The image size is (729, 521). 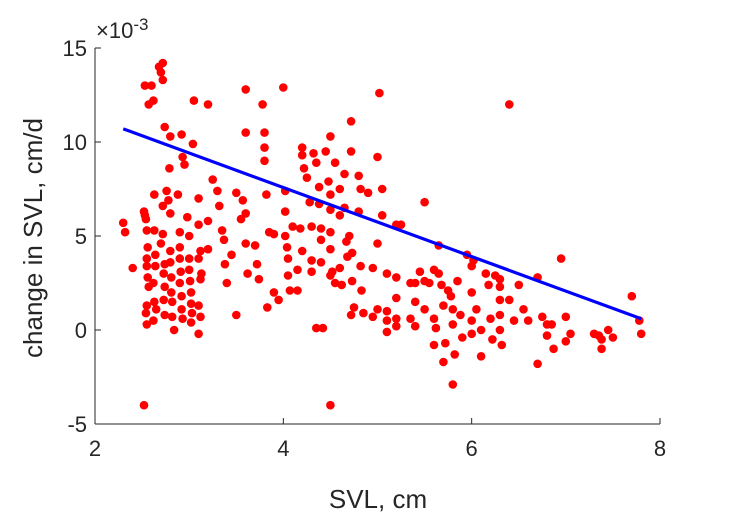 What do you see at coordinates (472, 448) in the screenshot?
I see `x-tick-label: 6` at bounding box center [472, 448].